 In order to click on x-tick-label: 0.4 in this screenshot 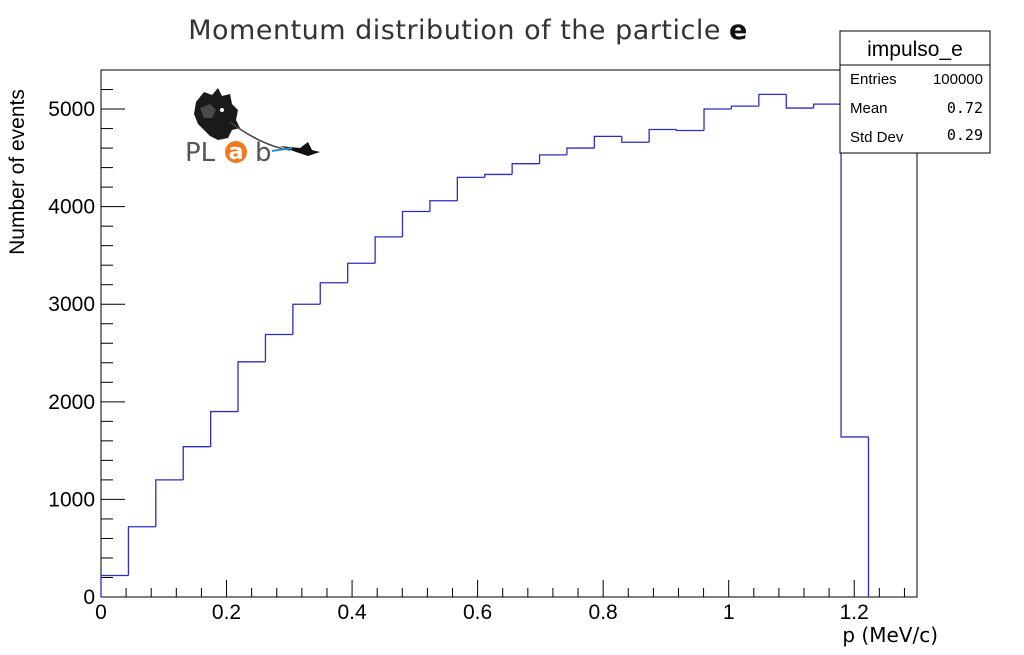, I will do `click(352, 612)`.